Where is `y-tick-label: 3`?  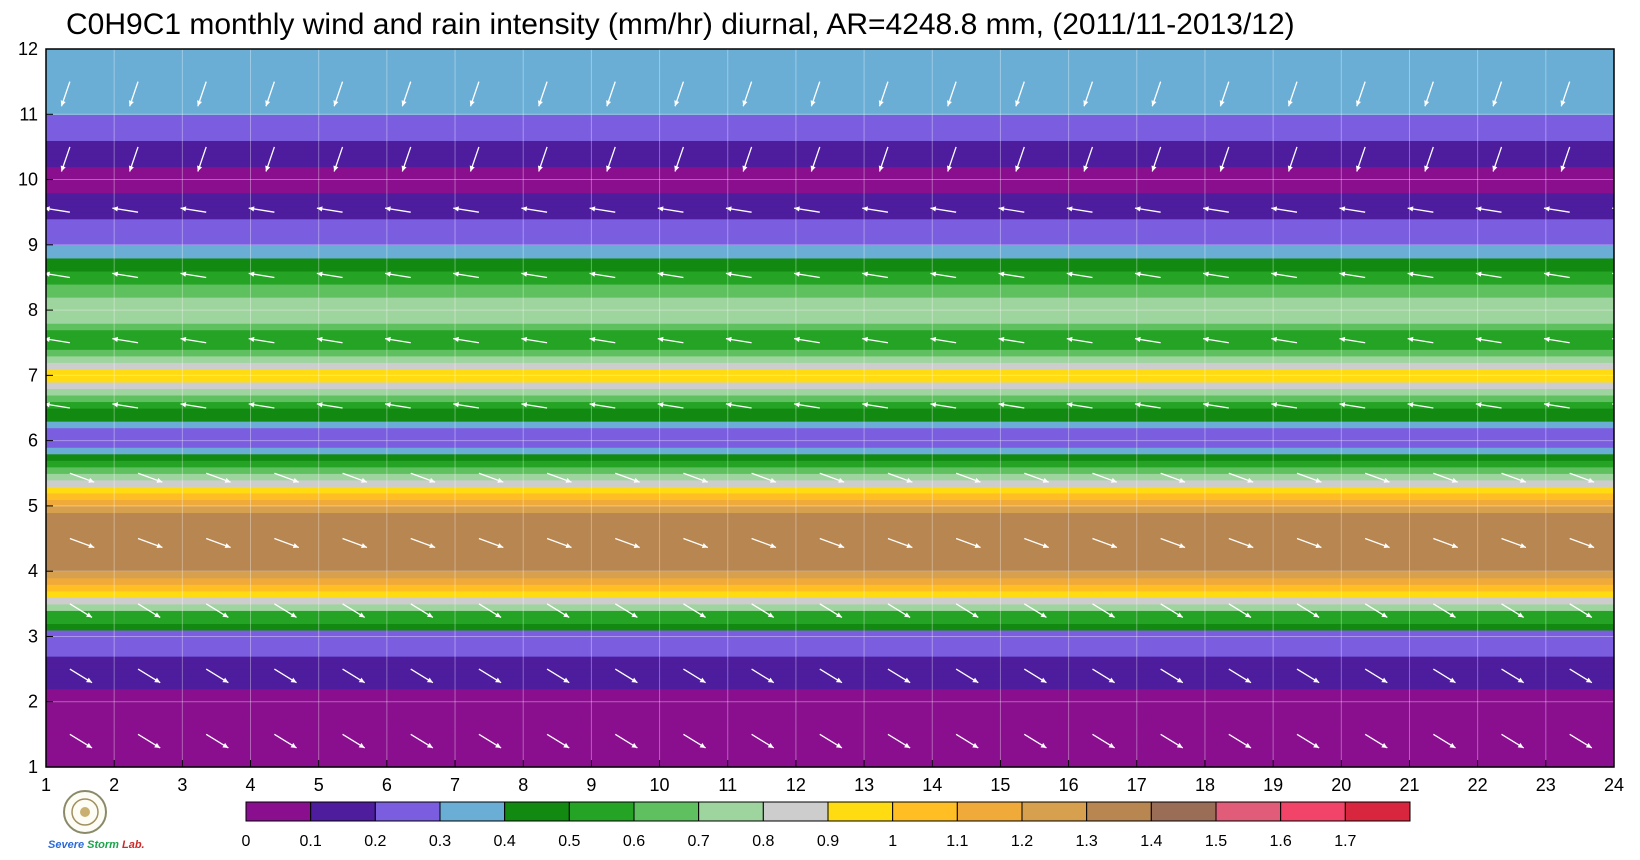
y-tick-label: 3 is located at coordinates (33, 636).